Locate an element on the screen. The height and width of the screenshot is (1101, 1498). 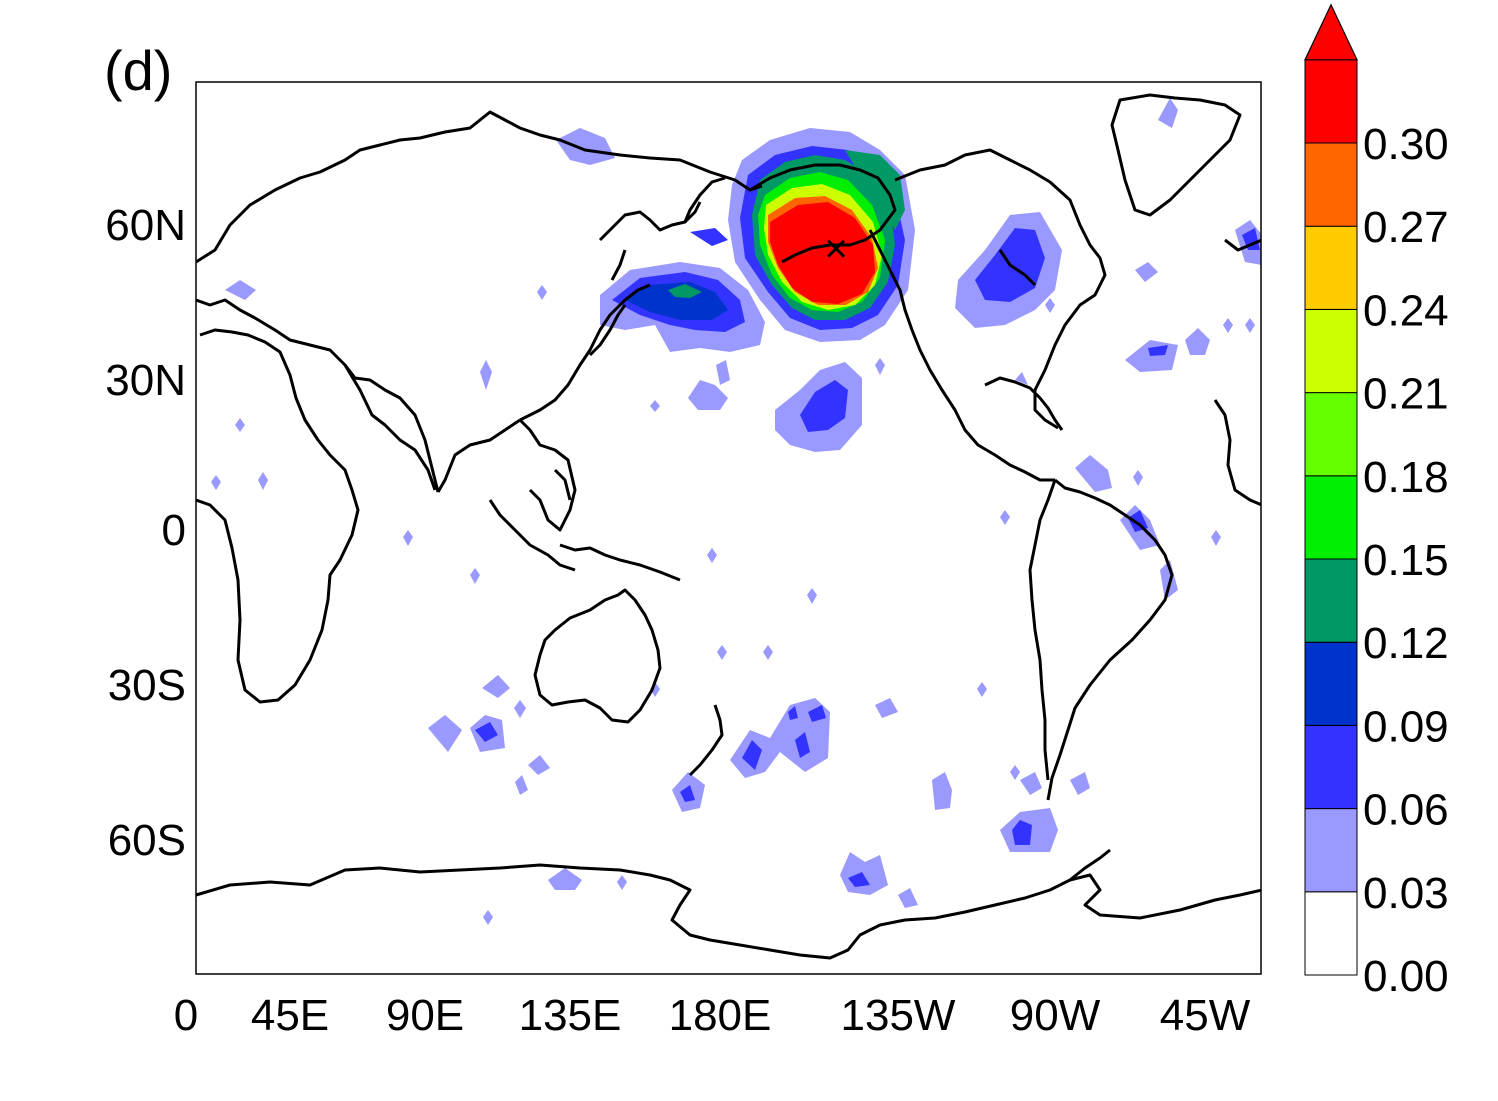
colorbar-level-label: 0.06 is located at coordinates (1406, 810).